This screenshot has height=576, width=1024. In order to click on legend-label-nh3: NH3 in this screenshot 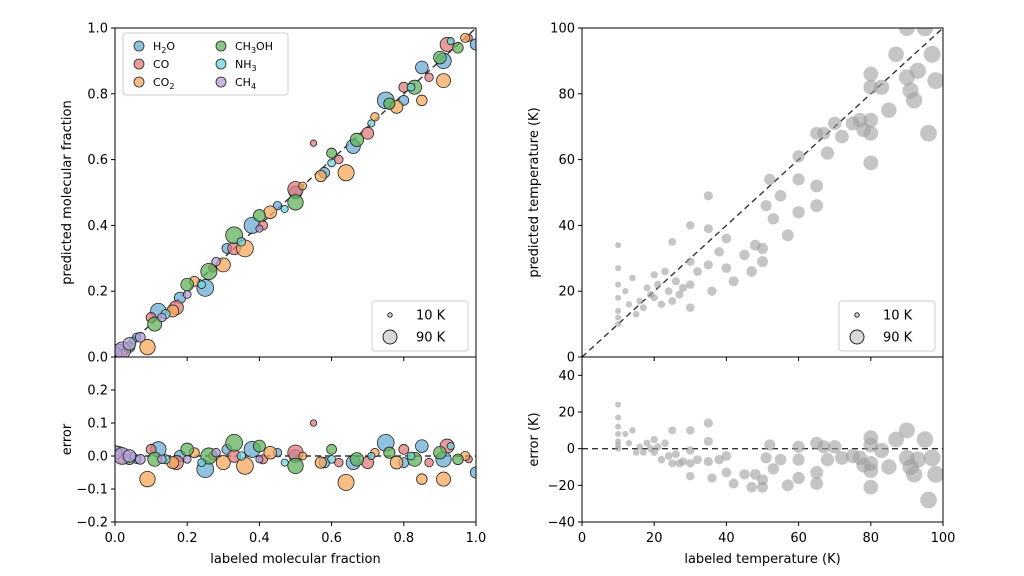, I will do `click(246, 65)`.